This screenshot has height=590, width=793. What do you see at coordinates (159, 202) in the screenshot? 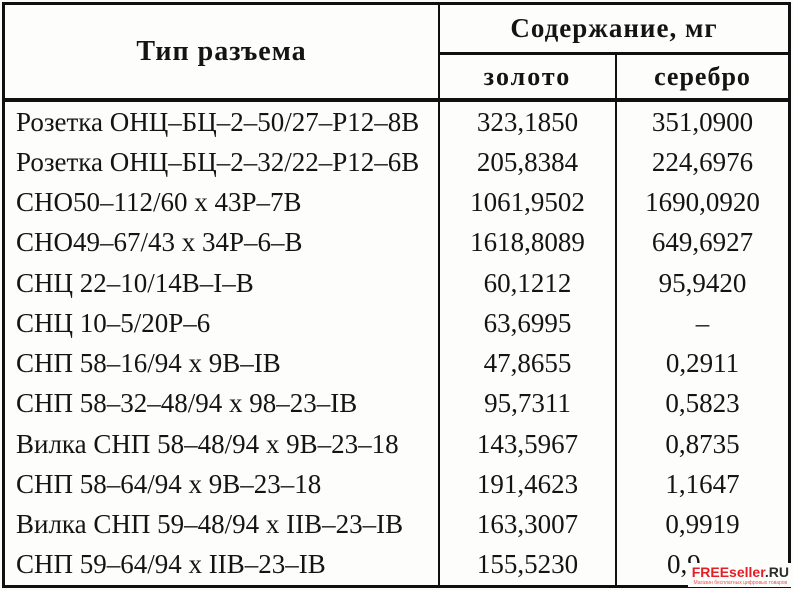
I see `table-cell-type: СНО50–112/60 х 43Р–7В` at bounding box center [159, 202].